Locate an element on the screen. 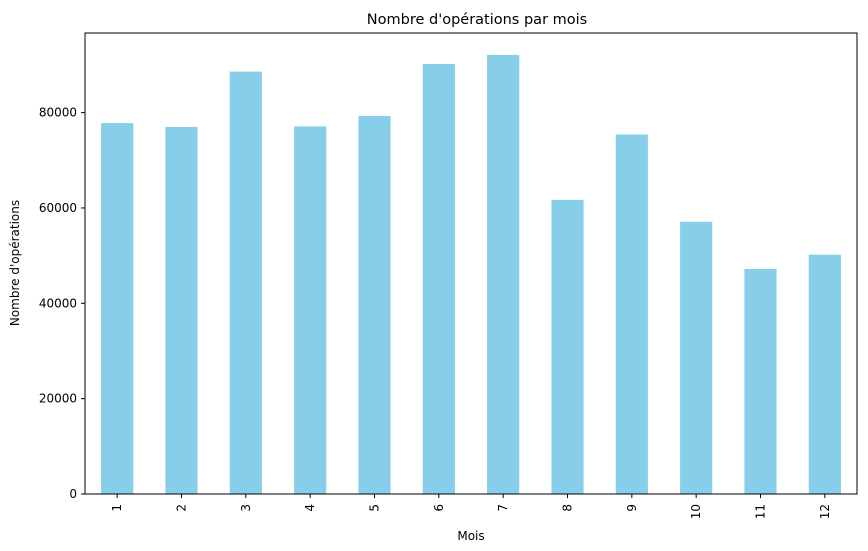 This screenshot has height=551, width=868. x-tick-label: 12 is located at coordinates (825, 511).